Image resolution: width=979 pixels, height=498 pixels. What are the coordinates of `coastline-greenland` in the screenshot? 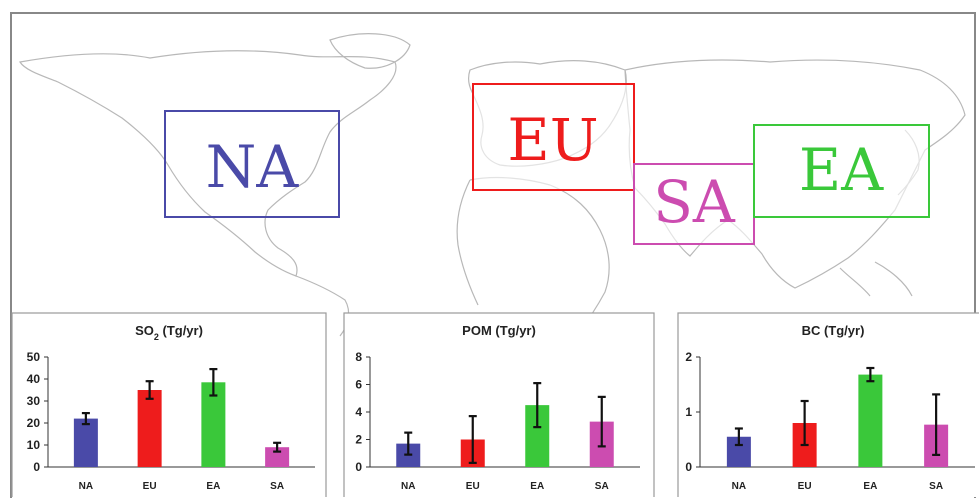 It's located at (370, 51).